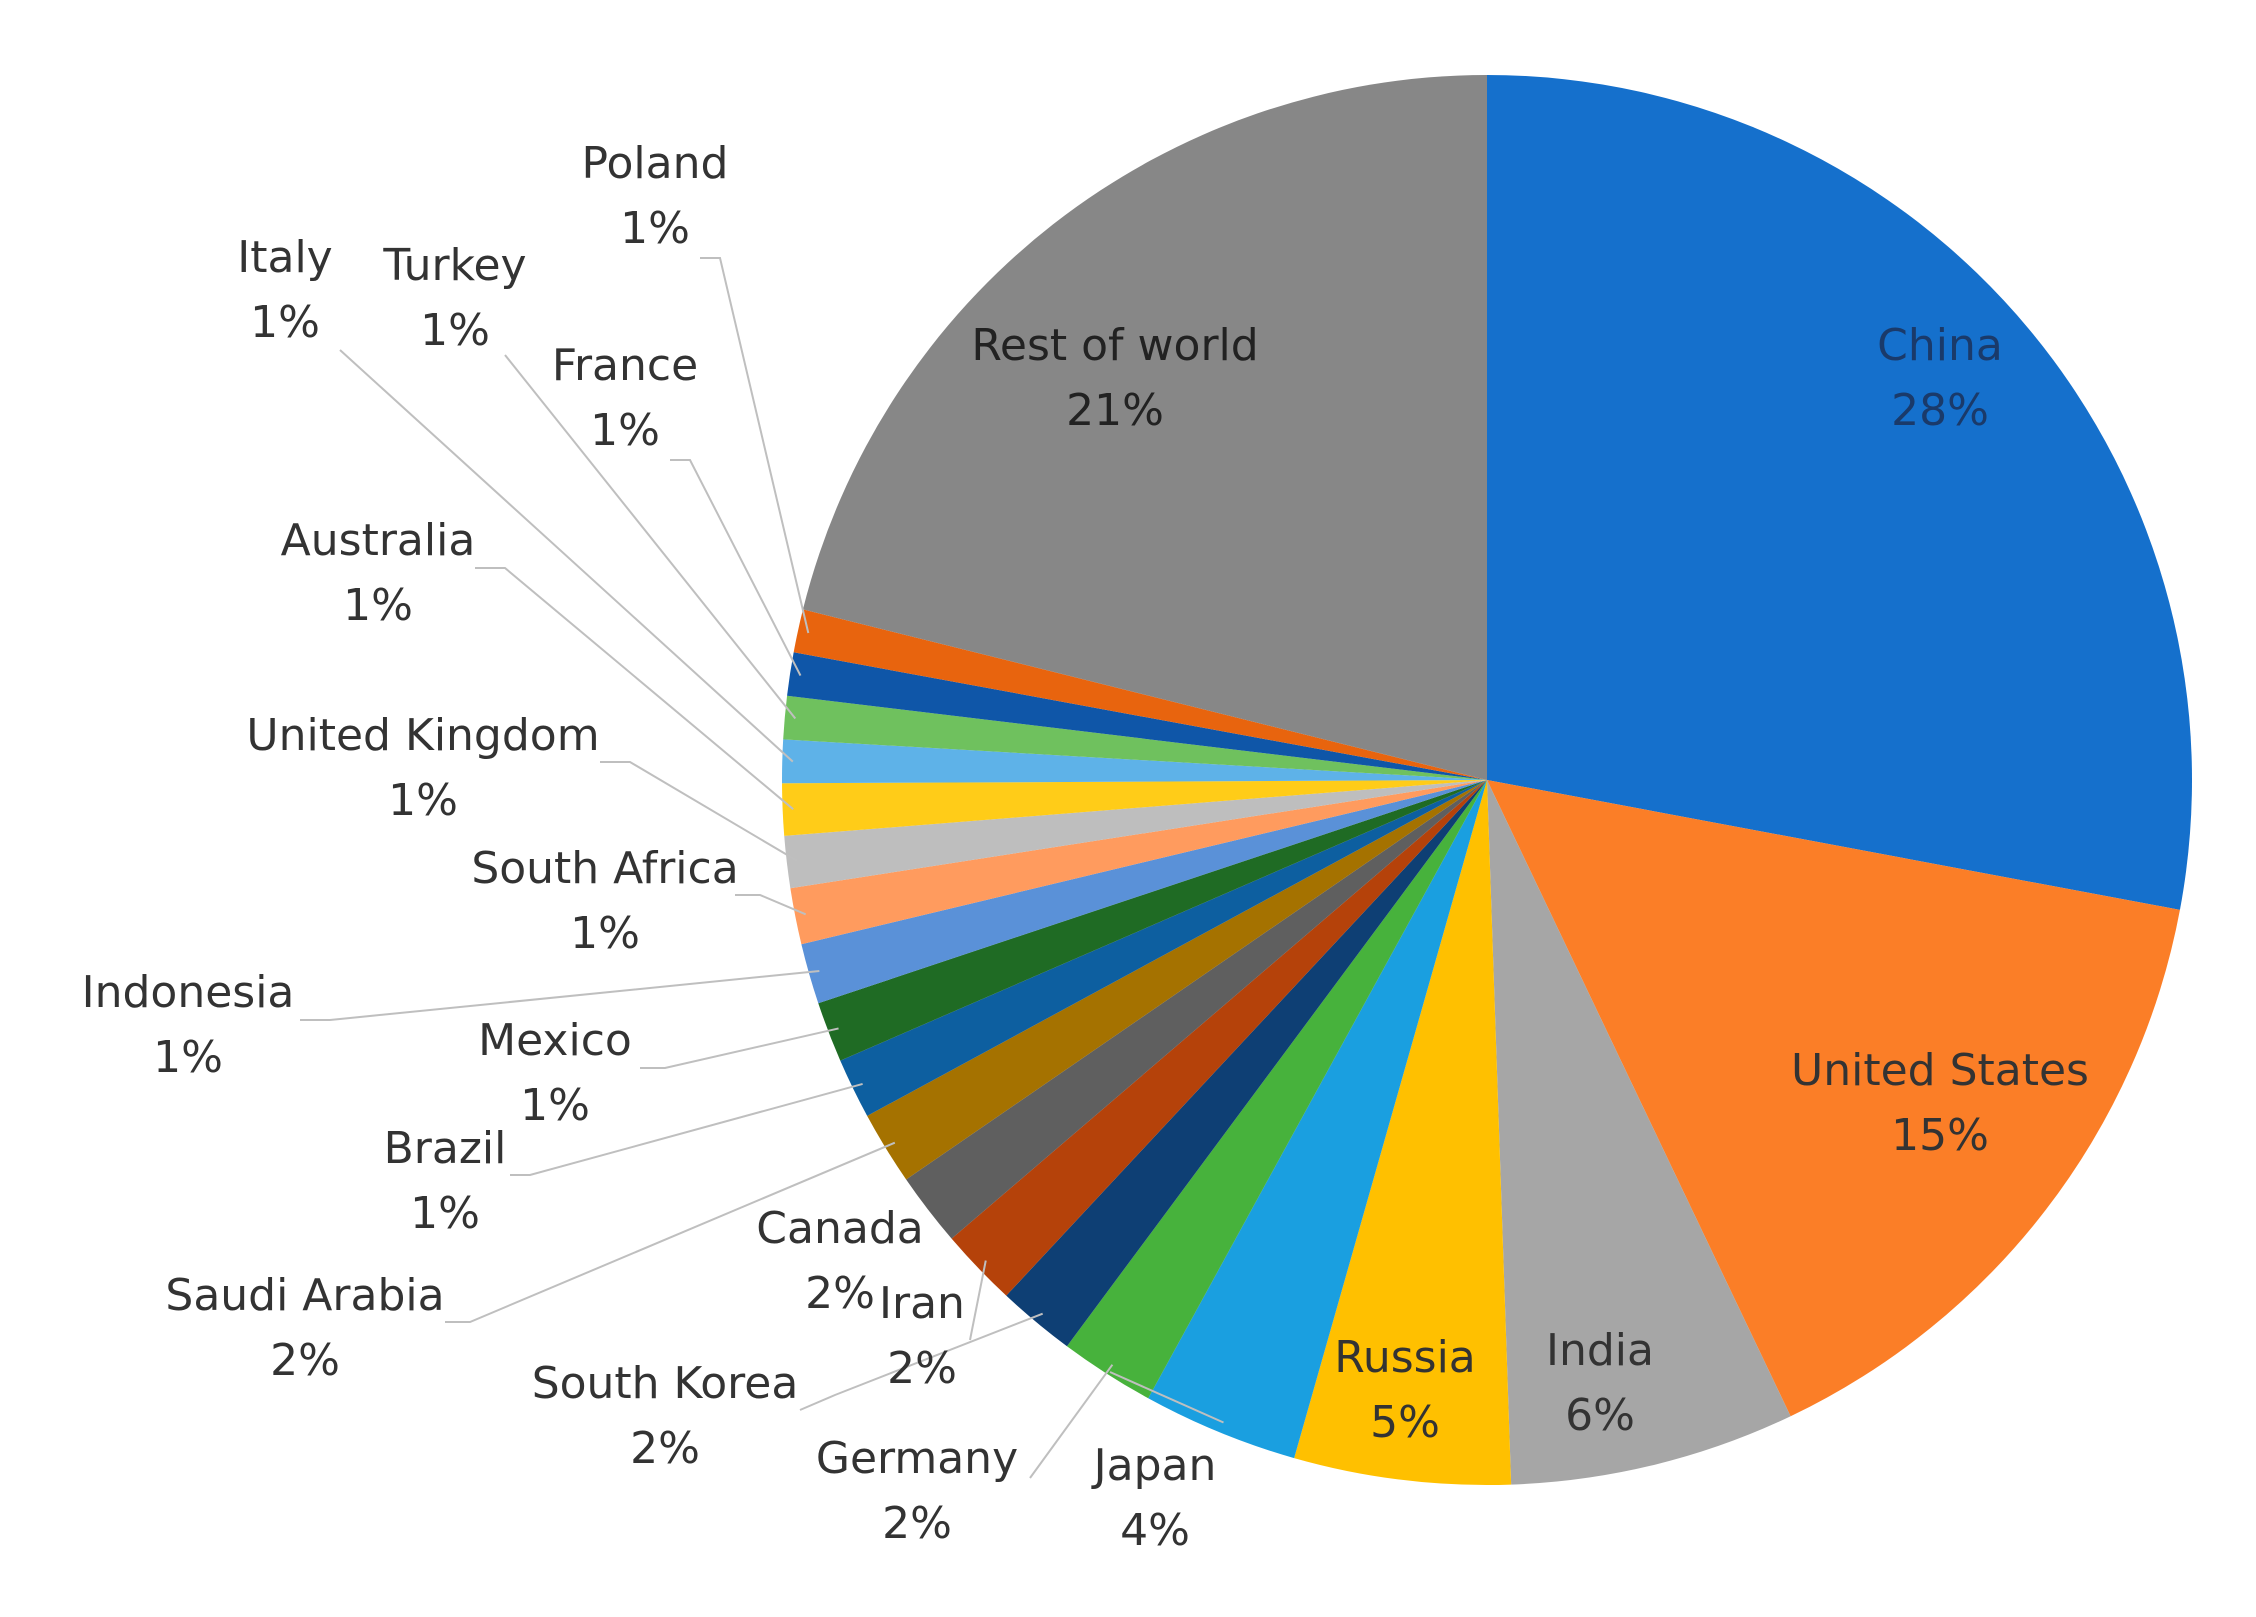  What do you see at coordinates (917, 1458) in the screenshot?
I see `slice-label-germany: Germany` at bounding box center [917, 1458].